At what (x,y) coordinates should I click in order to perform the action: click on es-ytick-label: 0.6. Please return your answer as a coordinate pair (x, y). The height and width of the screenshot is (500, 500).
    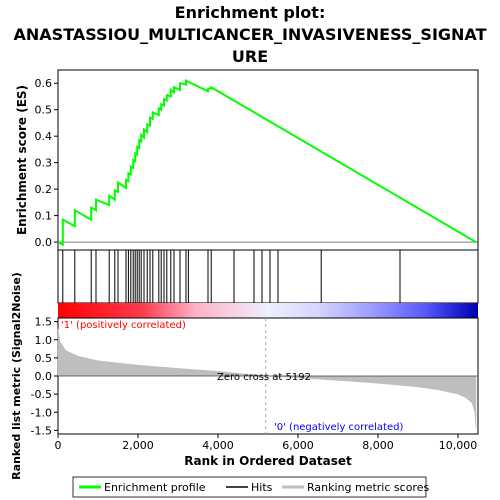
    Looking at the image, I should click on (44, 83).